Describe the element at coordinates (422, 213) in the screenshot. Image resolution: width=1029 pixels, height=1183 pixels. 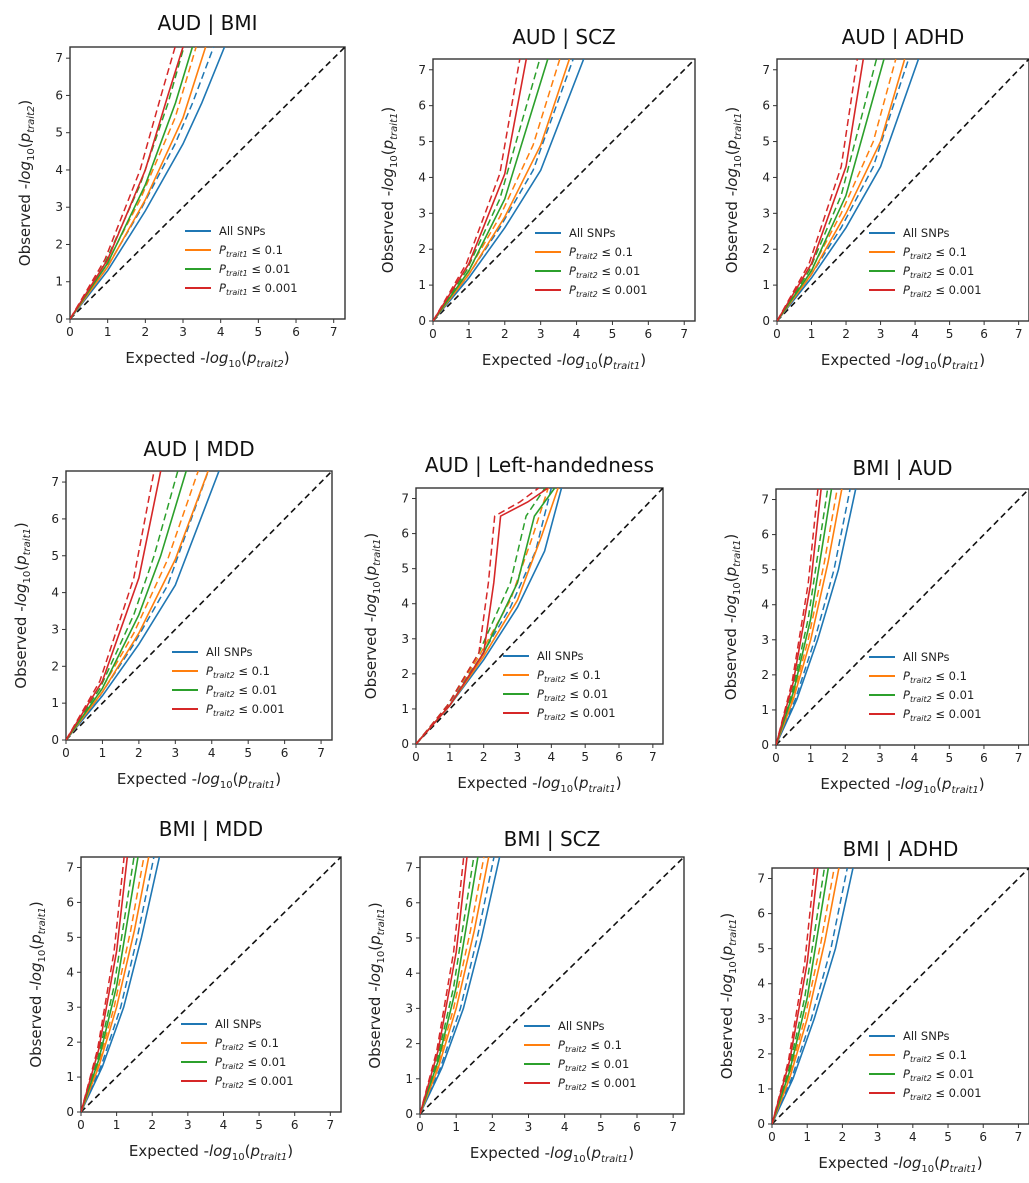
I see `y-tick-label: 3` at that location.